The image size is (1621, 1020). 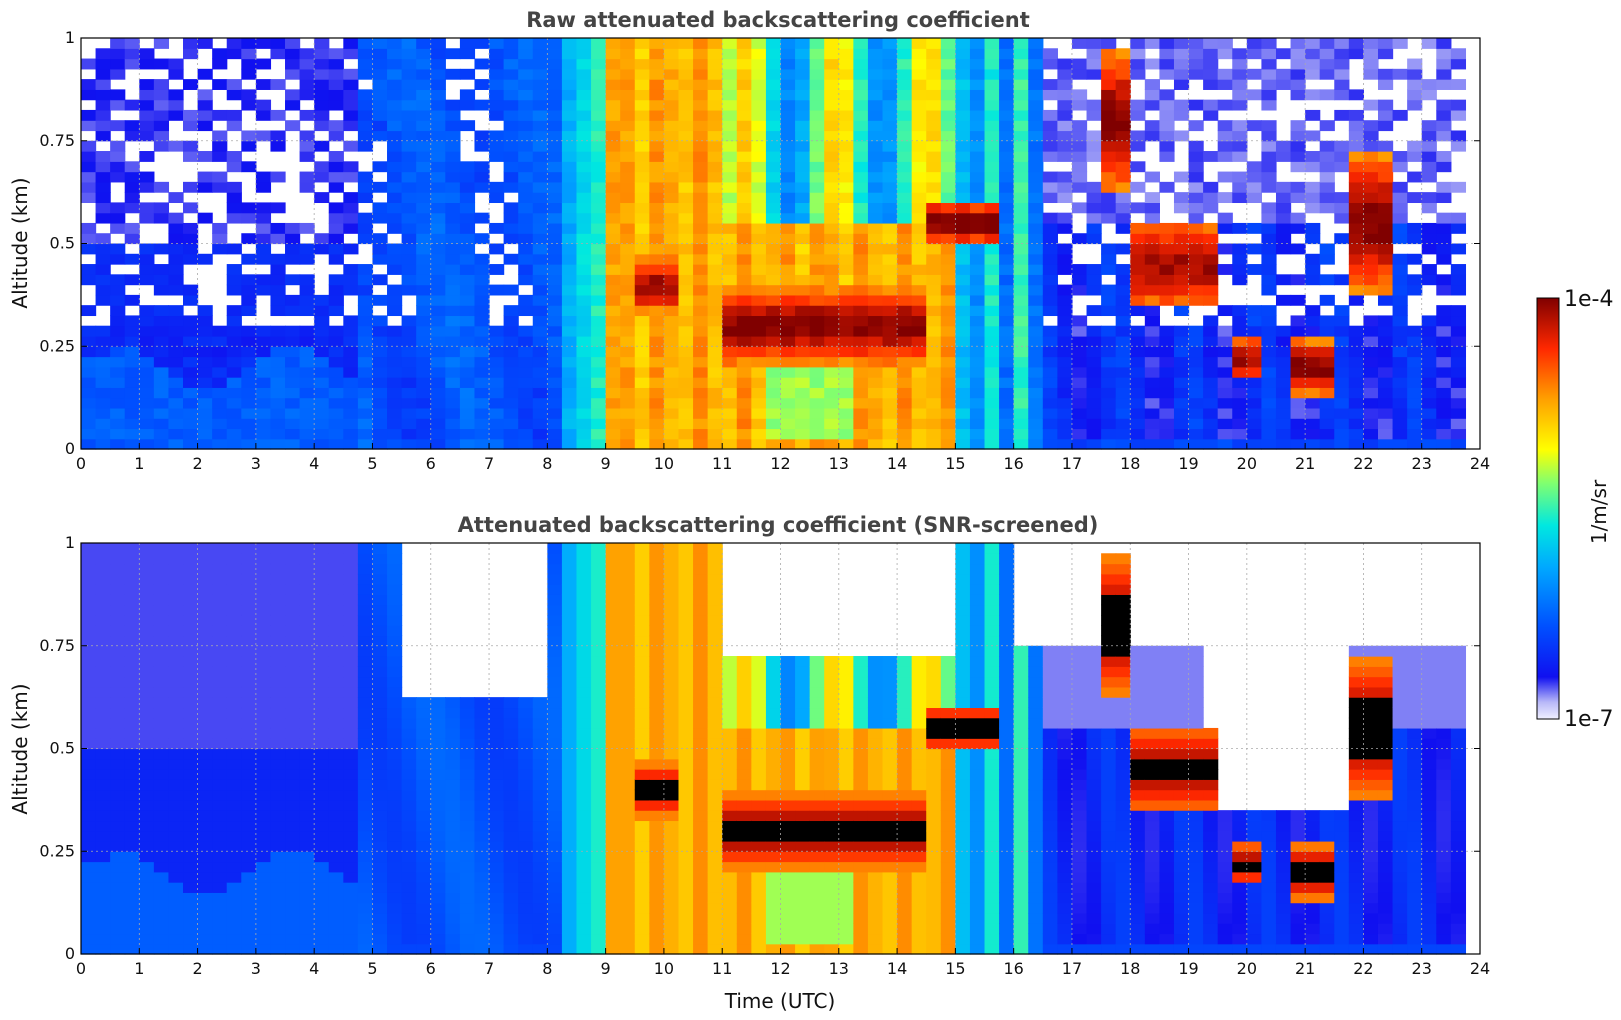 I want to click on x-tick-label: 11, so click(x=722, y=463).